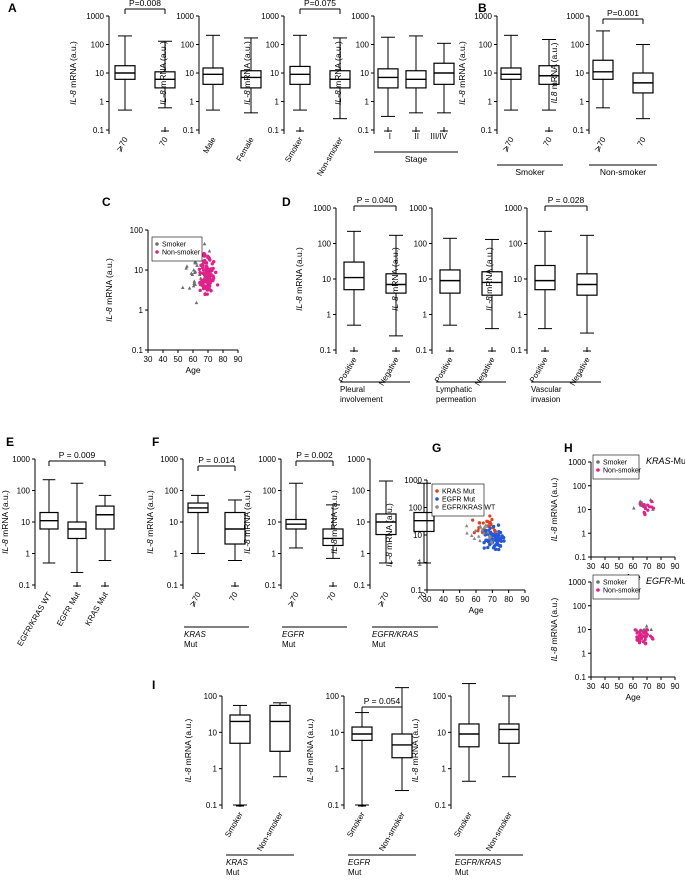 The height and width of the screenshot is (885, 685). Describe the element at coordinates (181, 253) in the screenshot. I see `legend-entry: Non-smoker` at that location.